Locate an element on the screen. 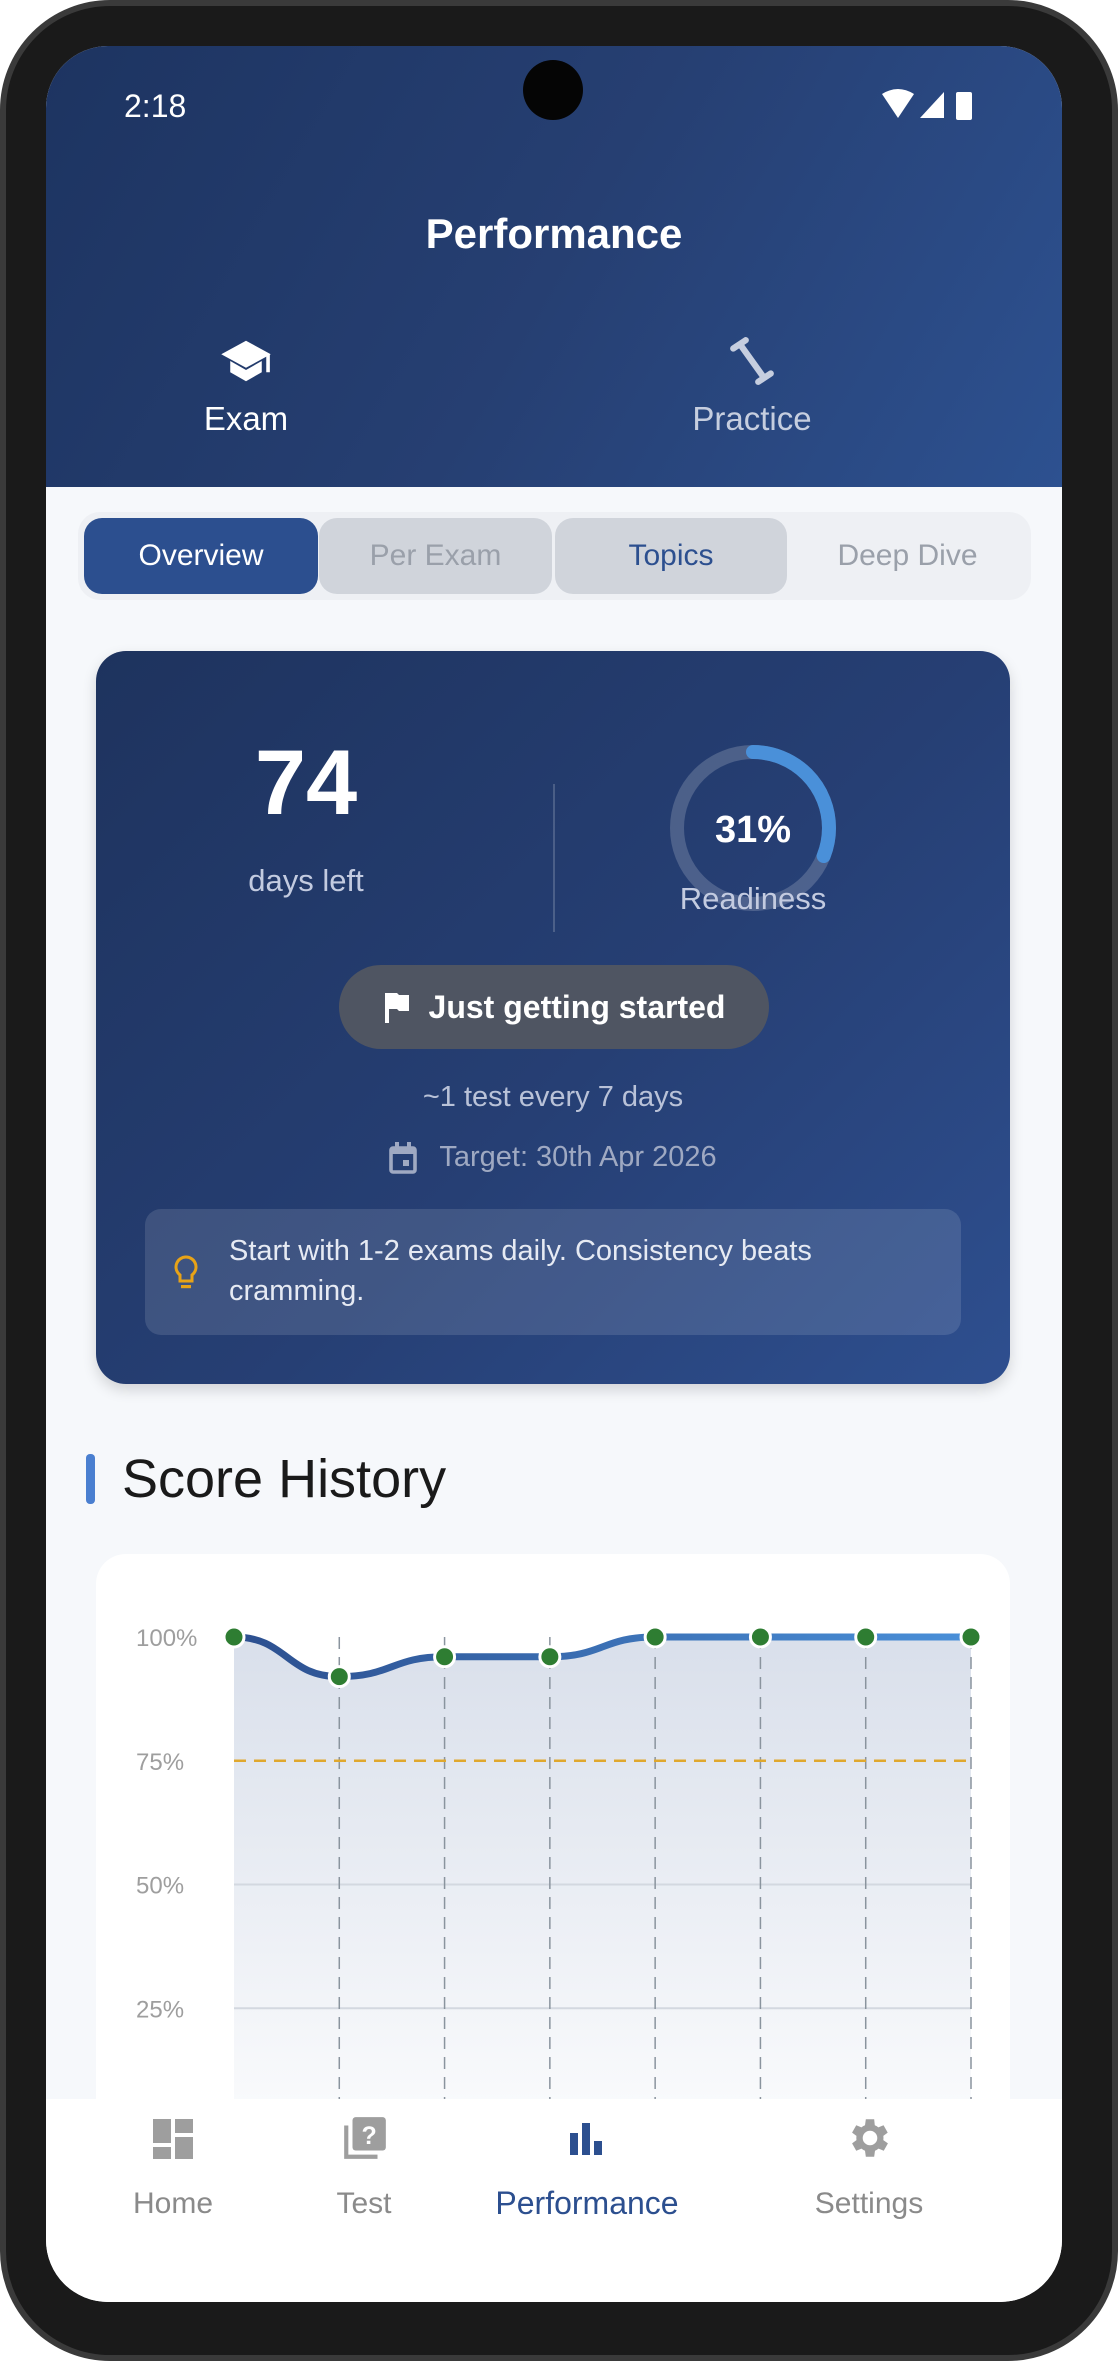 Image resolution: width=1118 pixels, height=2361 pixels. readiness-value: 31% is located at coordinates (753, 830).